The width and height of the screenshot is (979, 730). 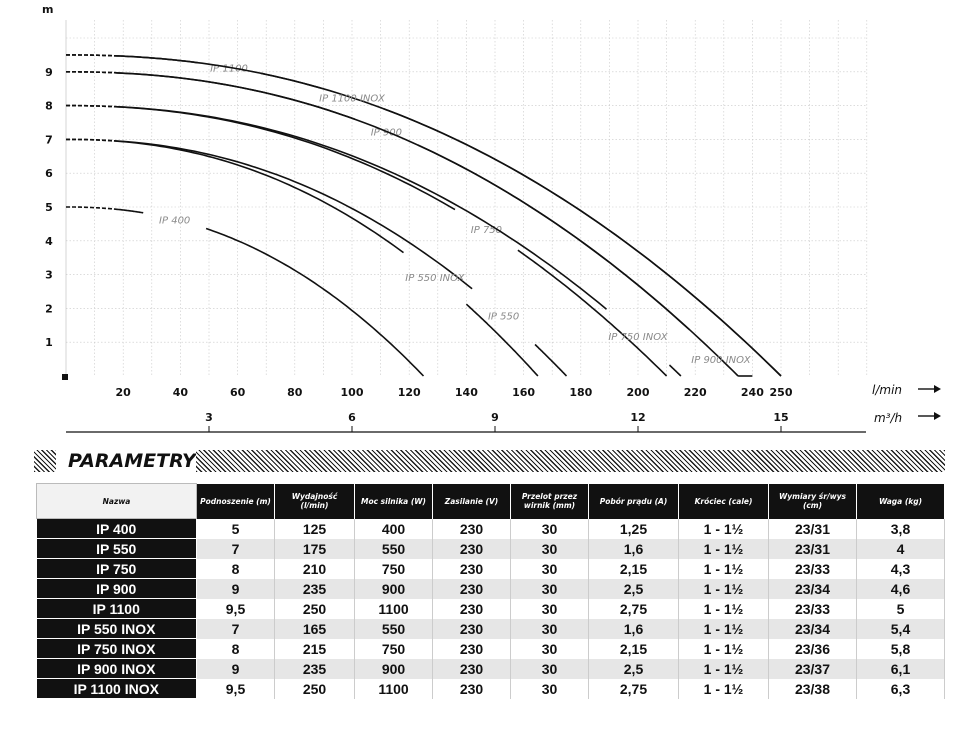 I want to click on hatch-decoration-left, so click(x=45, y=461).